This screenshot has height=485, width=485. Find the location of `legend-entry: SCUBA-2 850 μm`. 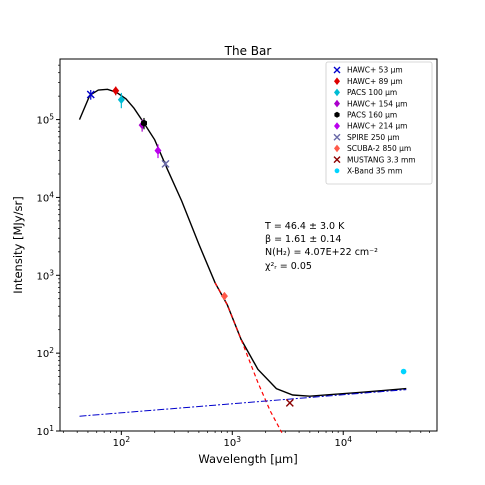

legend-entry: SCUBA-2 850 μm is located at coordinates (372, 148).